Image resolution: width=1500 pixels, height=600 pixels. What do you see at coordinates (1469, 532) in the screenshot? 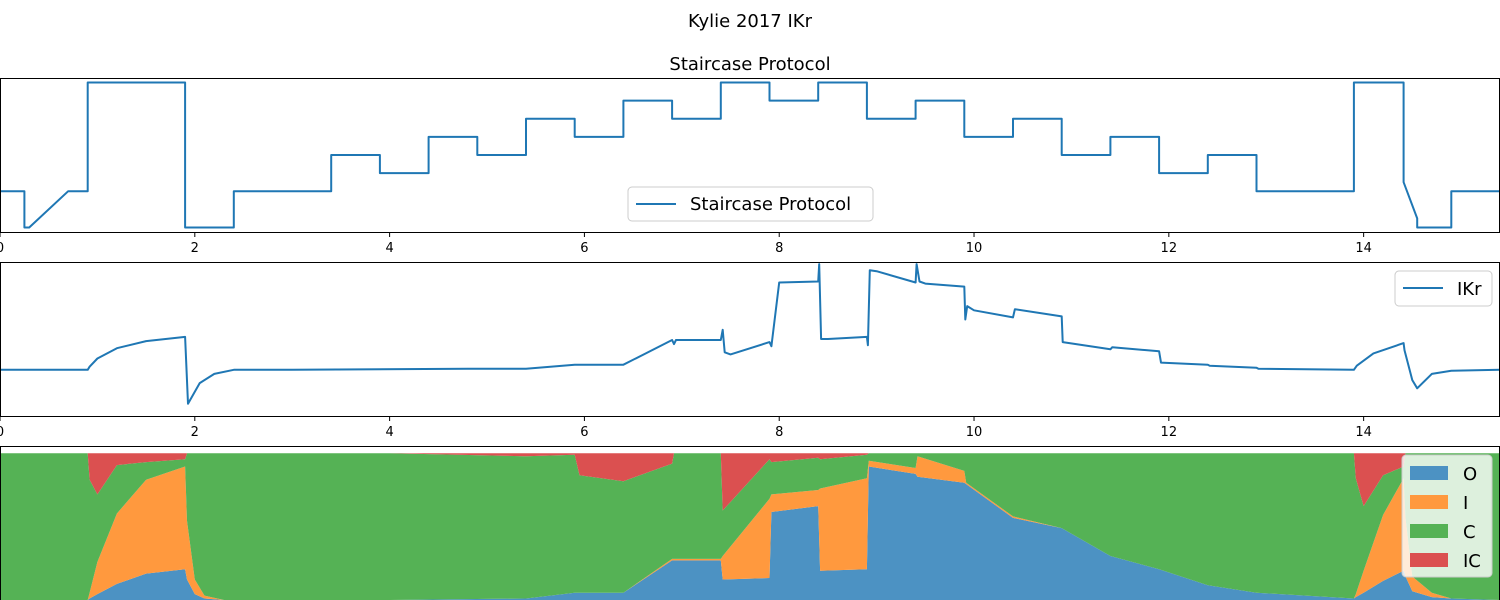
I see `legend-label-c: C` at bounding box center [1469, 532].